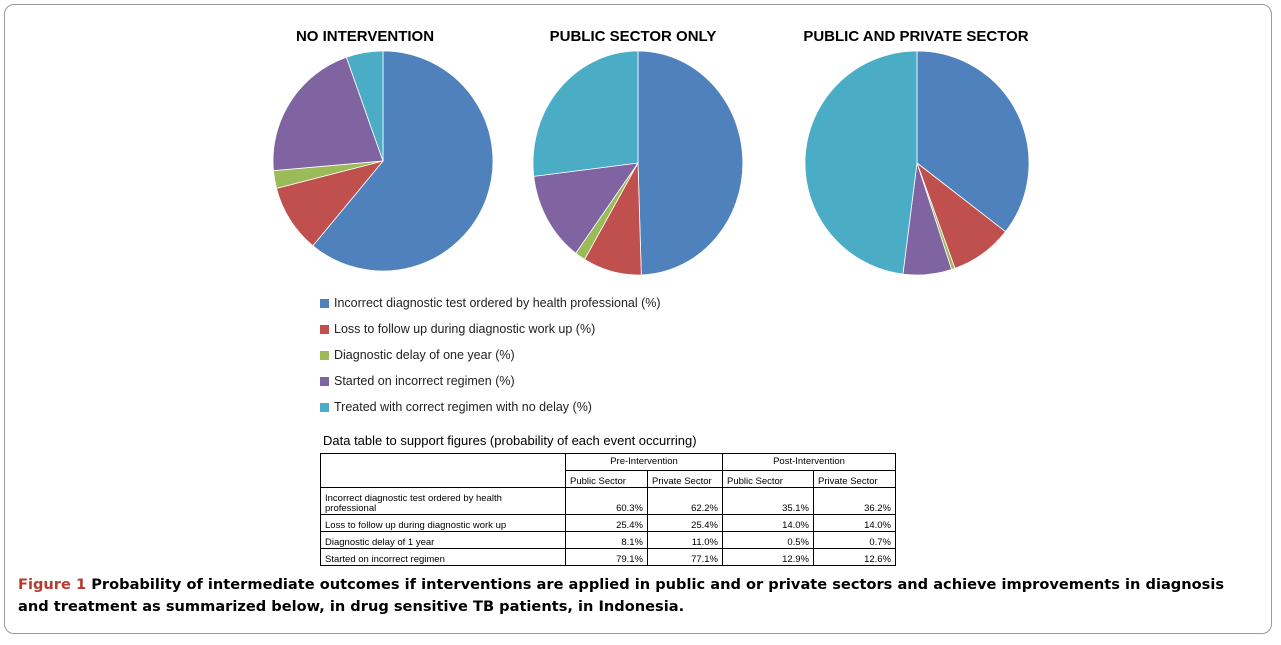 Image resolution: width=1281 pixels, height=645 pixels. Describe the element at coordinates (768, 557) in the screenshot. I see `table-cell: 12.9%` at that location.